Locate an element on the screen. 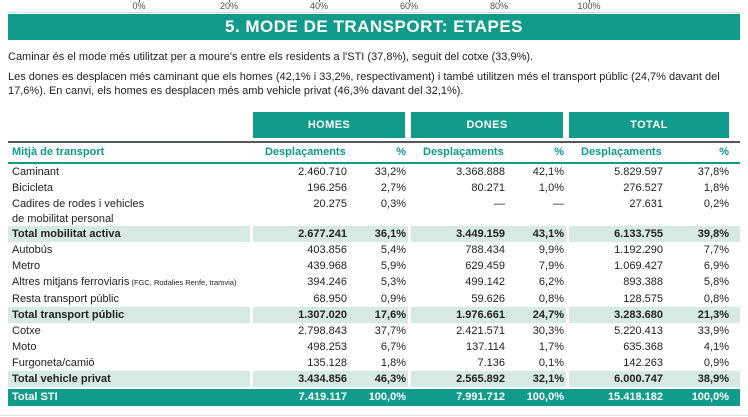 The width and height of the screenshot is (748, 417). cutoff-chart-axis: 0% 20% 40% 60% 80% 100% is located at coordinates (374, 6).